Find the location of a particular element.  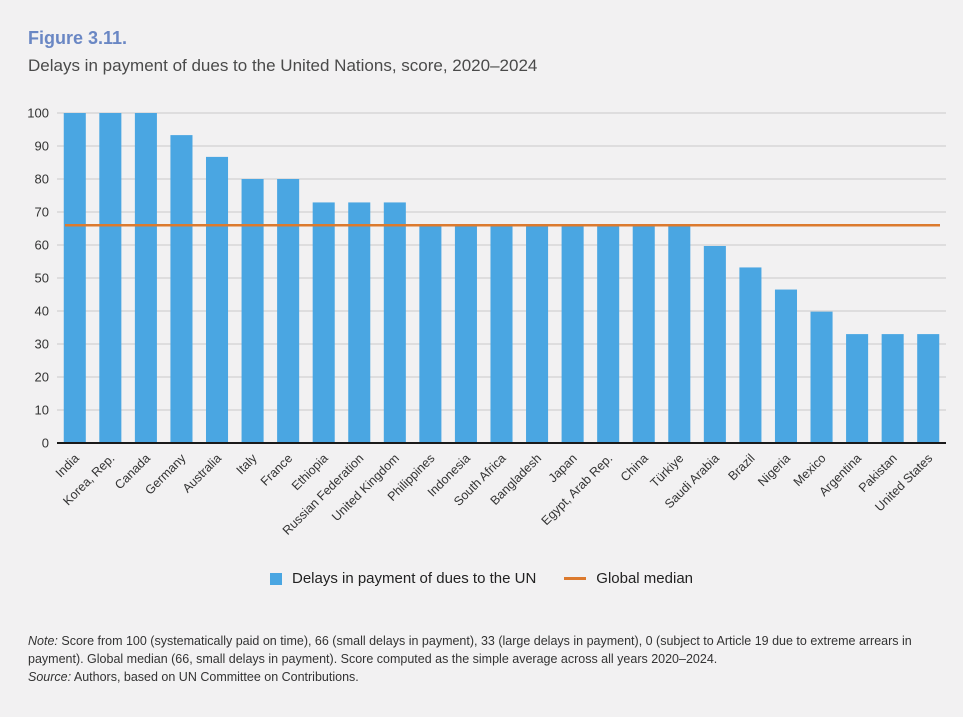

legend-median-swatch is located at coordinates (575, 578).